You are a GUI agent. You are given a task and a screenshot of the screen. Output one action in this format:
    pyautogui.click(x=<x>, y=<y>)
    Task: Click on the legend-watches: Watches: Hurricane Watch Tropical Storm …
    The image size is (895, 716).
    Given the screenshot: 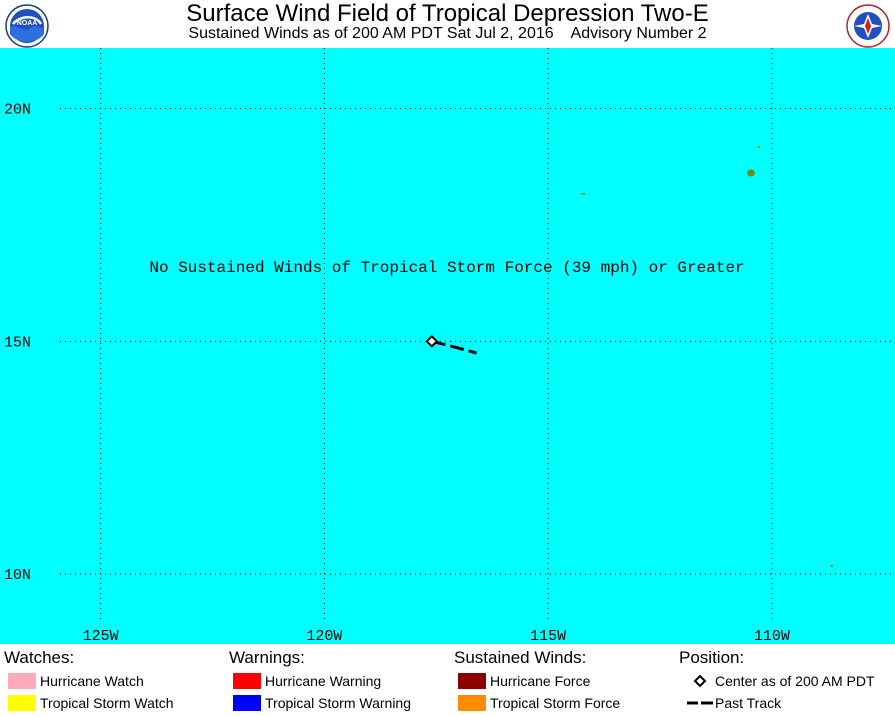 What is the action you would take?
    pyautogui.click(x=114, y=682)
    